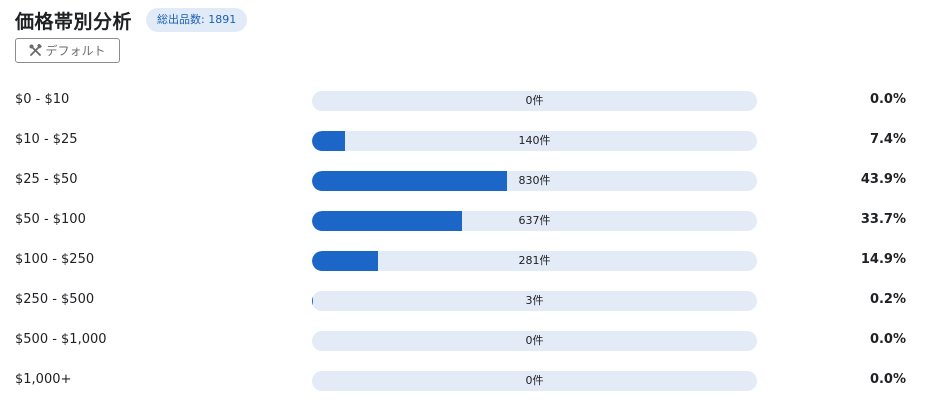 The height and width of the screenshot is (406, 930). What do you see at coordinates (883, 259) in the screenshot?
I see `share-percent: 14.9%` at bounding box center [883, 259].